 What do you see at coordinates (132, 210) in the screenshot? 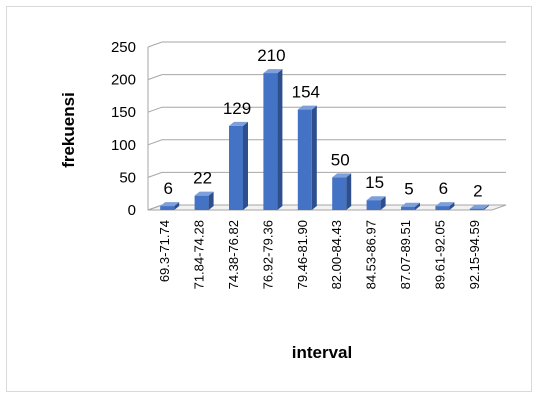
I see `y-tick-label: 0` at bounding box center [132, 210].